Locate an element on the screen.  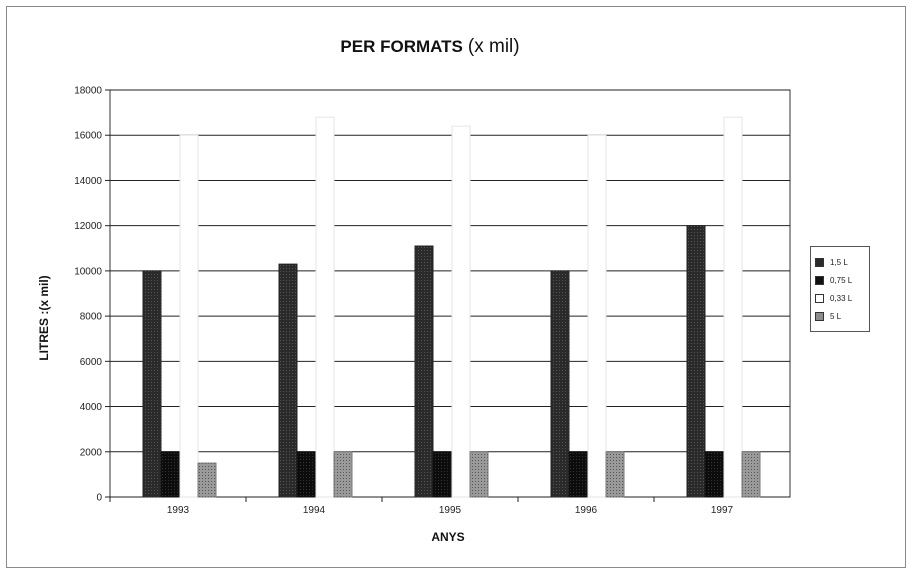
bar-0-33-l-1994 is located at coordinates (325, 307).